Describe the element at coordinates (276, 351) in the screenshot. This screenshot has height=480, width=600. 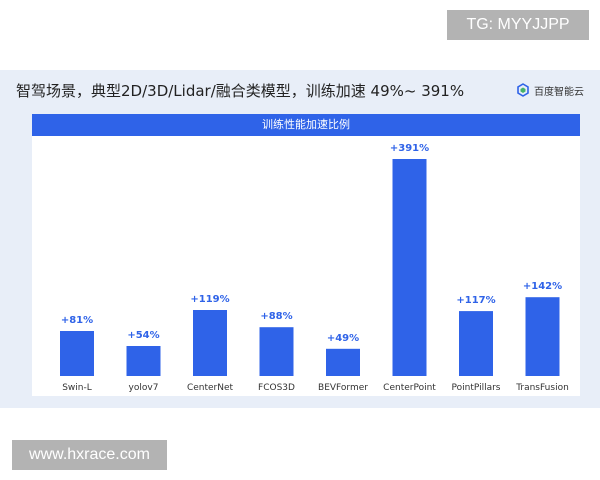
I see `bar-fcos3d` at that location.